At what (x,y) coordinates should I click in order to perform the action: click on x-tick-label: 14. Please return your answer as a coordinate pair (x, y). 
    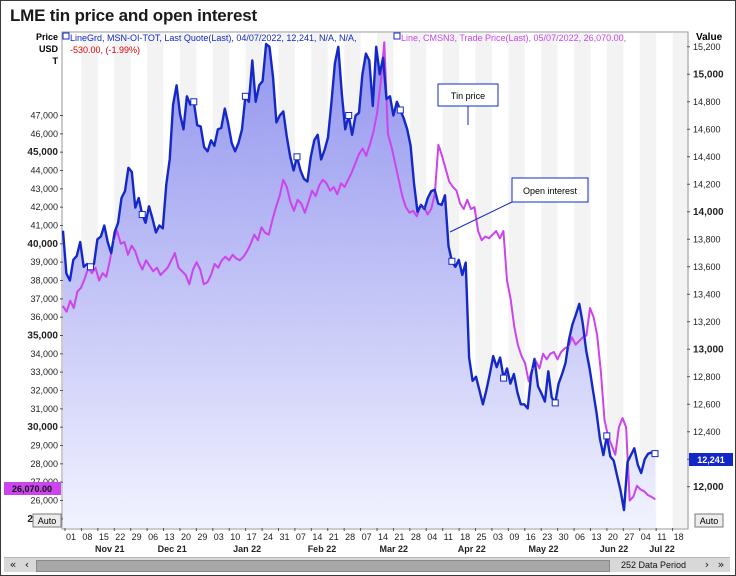
    Looking at the image, I should click on (317, 537).